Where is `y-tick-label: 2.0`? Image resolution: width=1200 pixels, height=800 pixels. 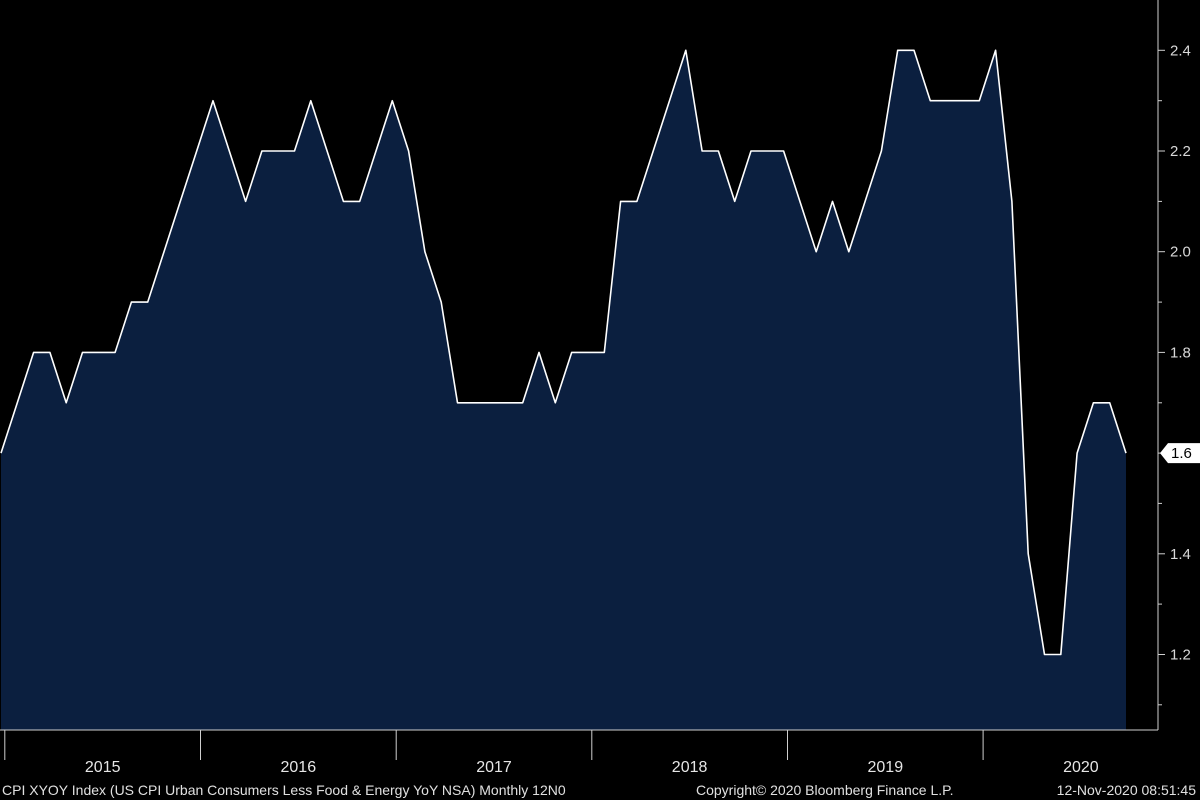
y-tick-label: 2.0 is located at coordinates (1180, 252).